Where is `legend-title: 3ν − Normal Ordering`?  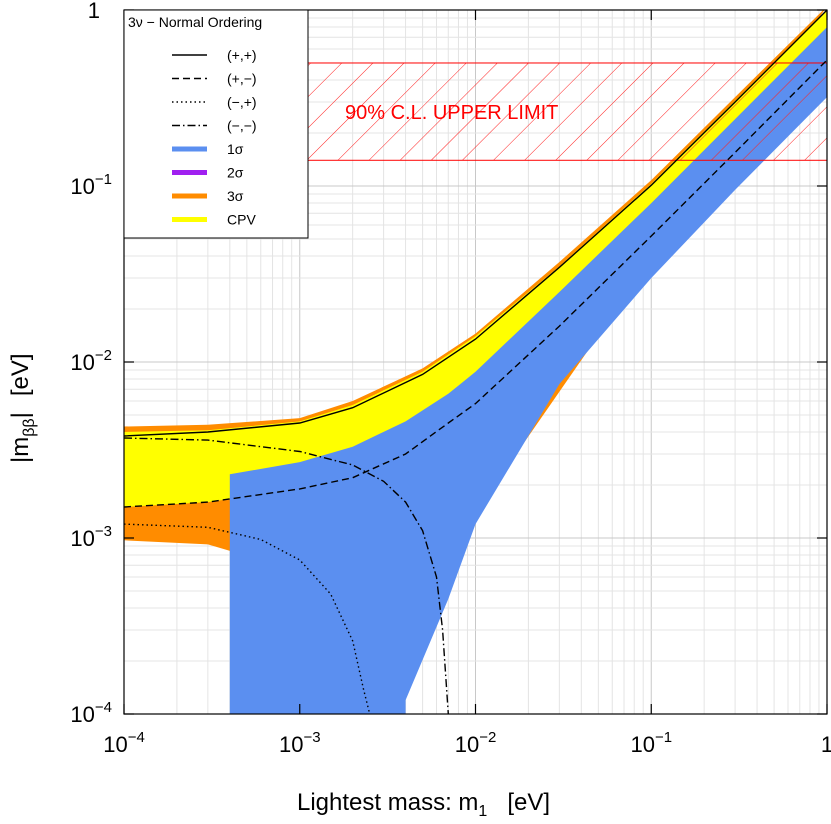 legend-title: 3ν − Normal Ordering is located at coordinates (195, 22).